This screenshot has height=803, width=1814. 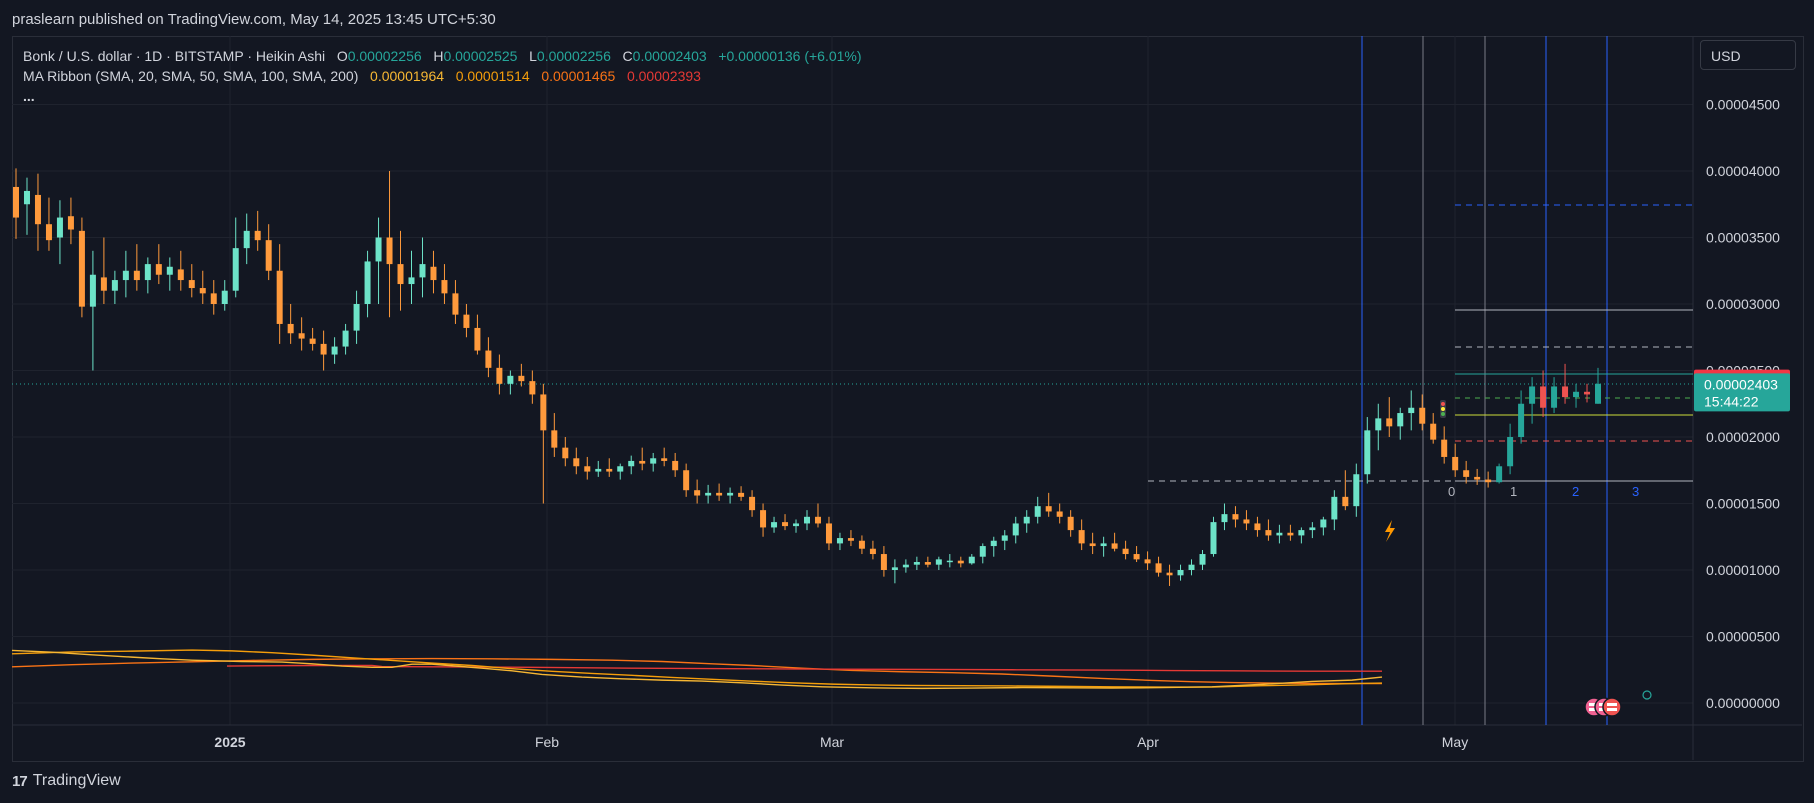 I want to click on y-tick-label: 0.00000500, so click(x=1743, y=637).